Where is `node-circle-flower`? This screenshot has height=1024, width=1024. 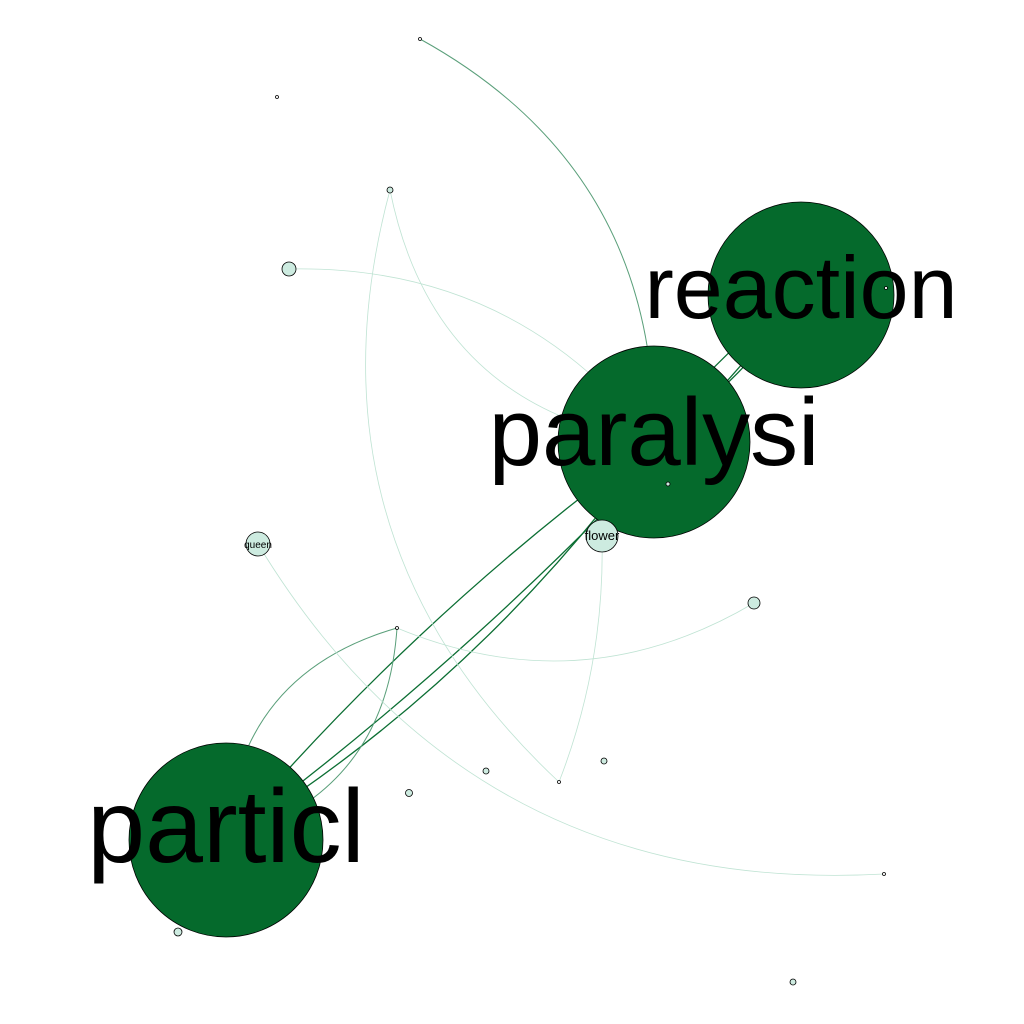 node-circle-flower is located at coordinates (602, 536).